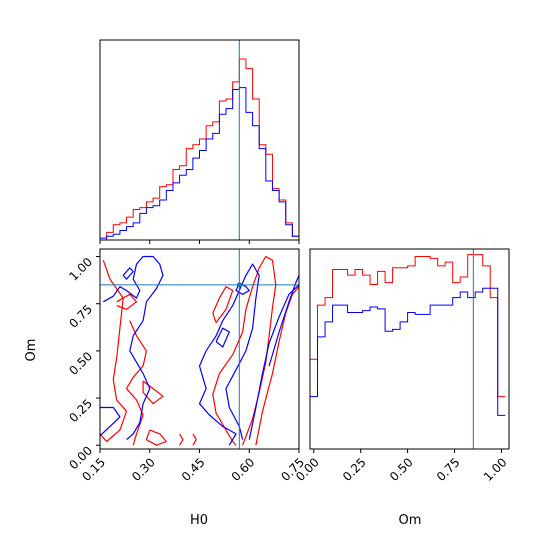 The height and width of the screenshot is (550, 550). What do you see at coordinates (243, 469) in the screenshot?
I see `h0-tick-label: 0.60` at bounding box center [243, 469].